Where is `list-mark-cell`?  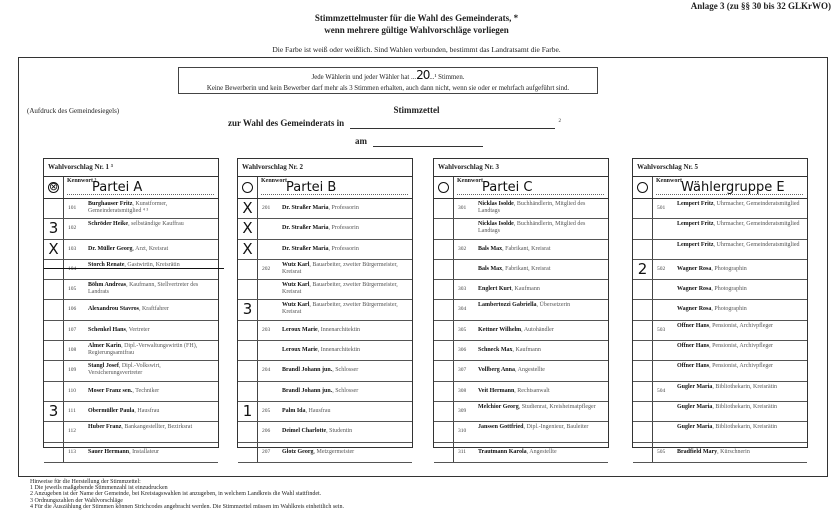 list-mark-cell is located at coordinates (248, 187).